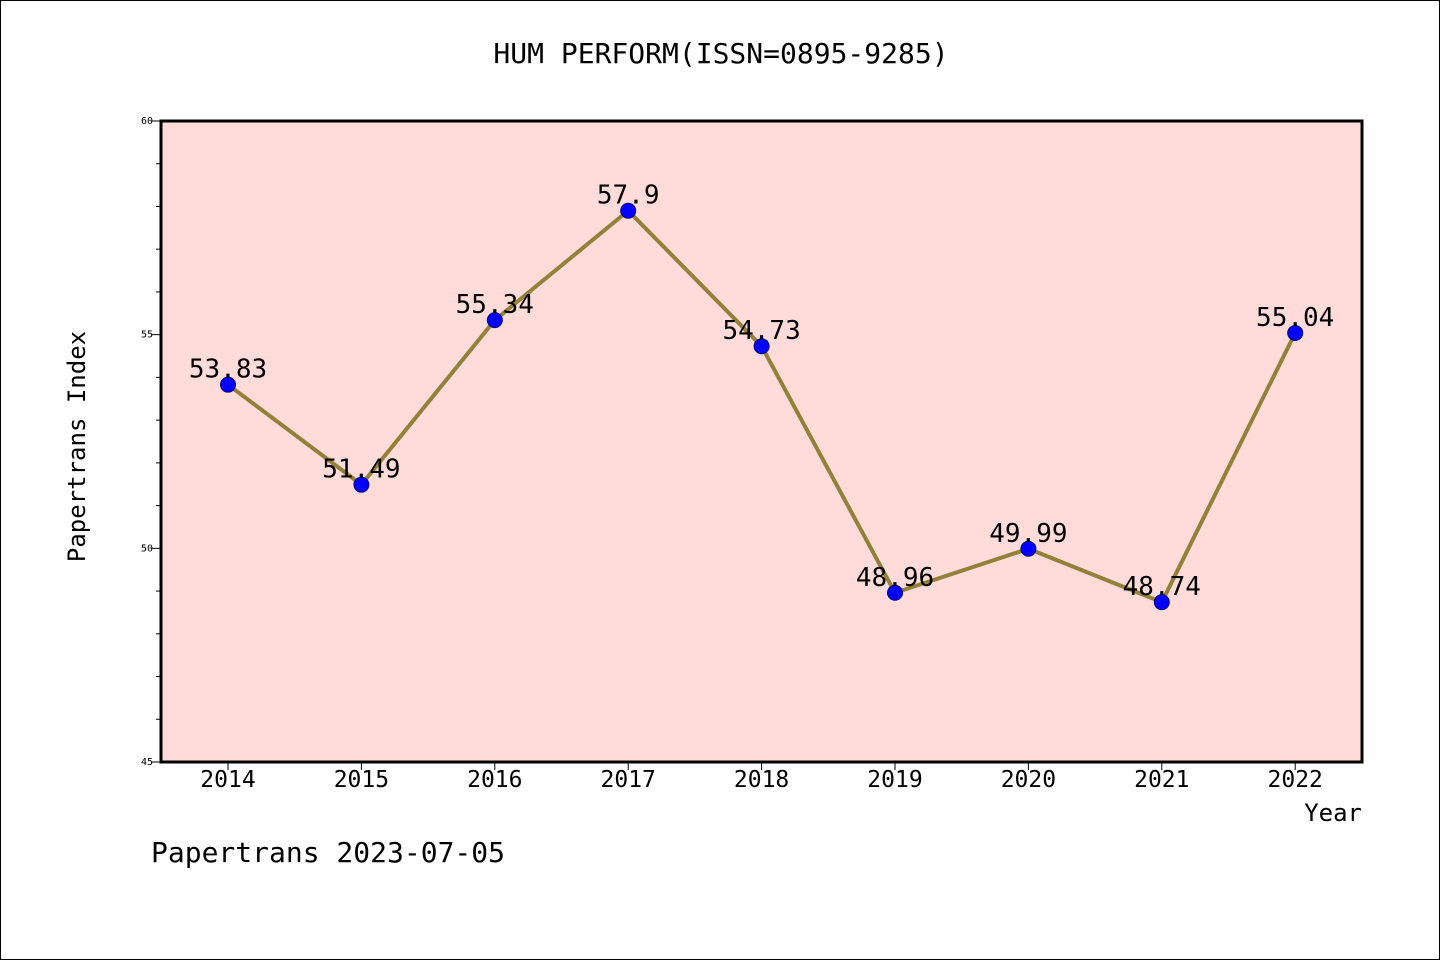 The height and width of the screenshot is (961, 1440). I want to click on x-tick-label: 2015, so click(361, 780).